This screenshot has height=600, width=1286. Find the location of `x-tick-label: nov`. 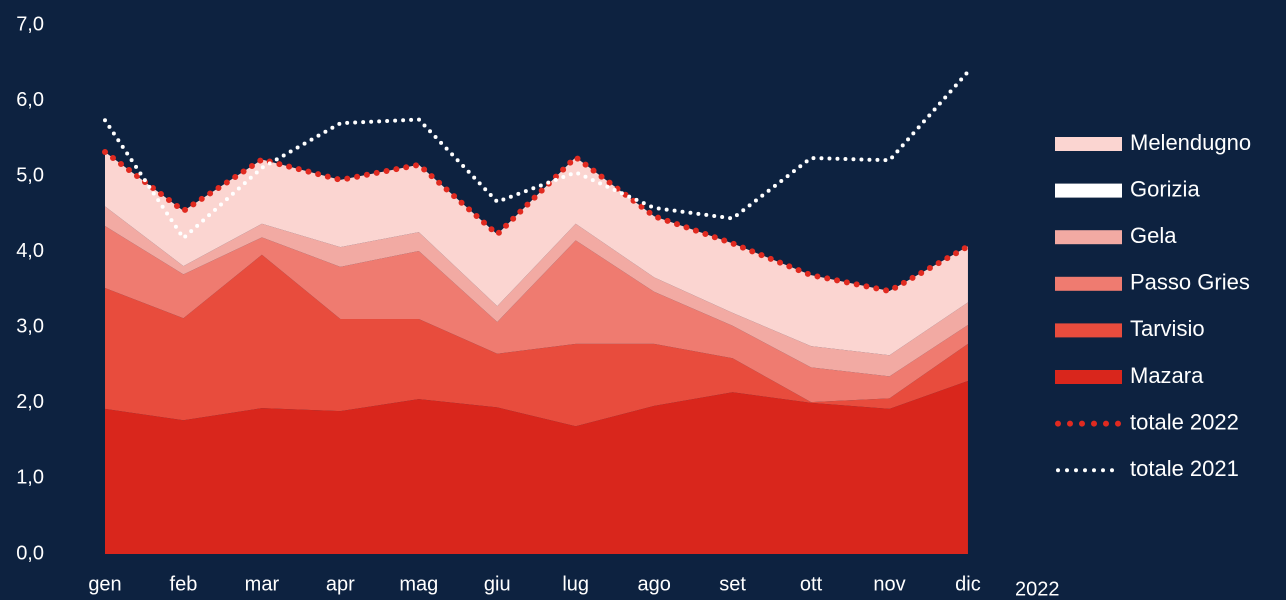

x-tick-label: nov is located at coordinates (889, 584).